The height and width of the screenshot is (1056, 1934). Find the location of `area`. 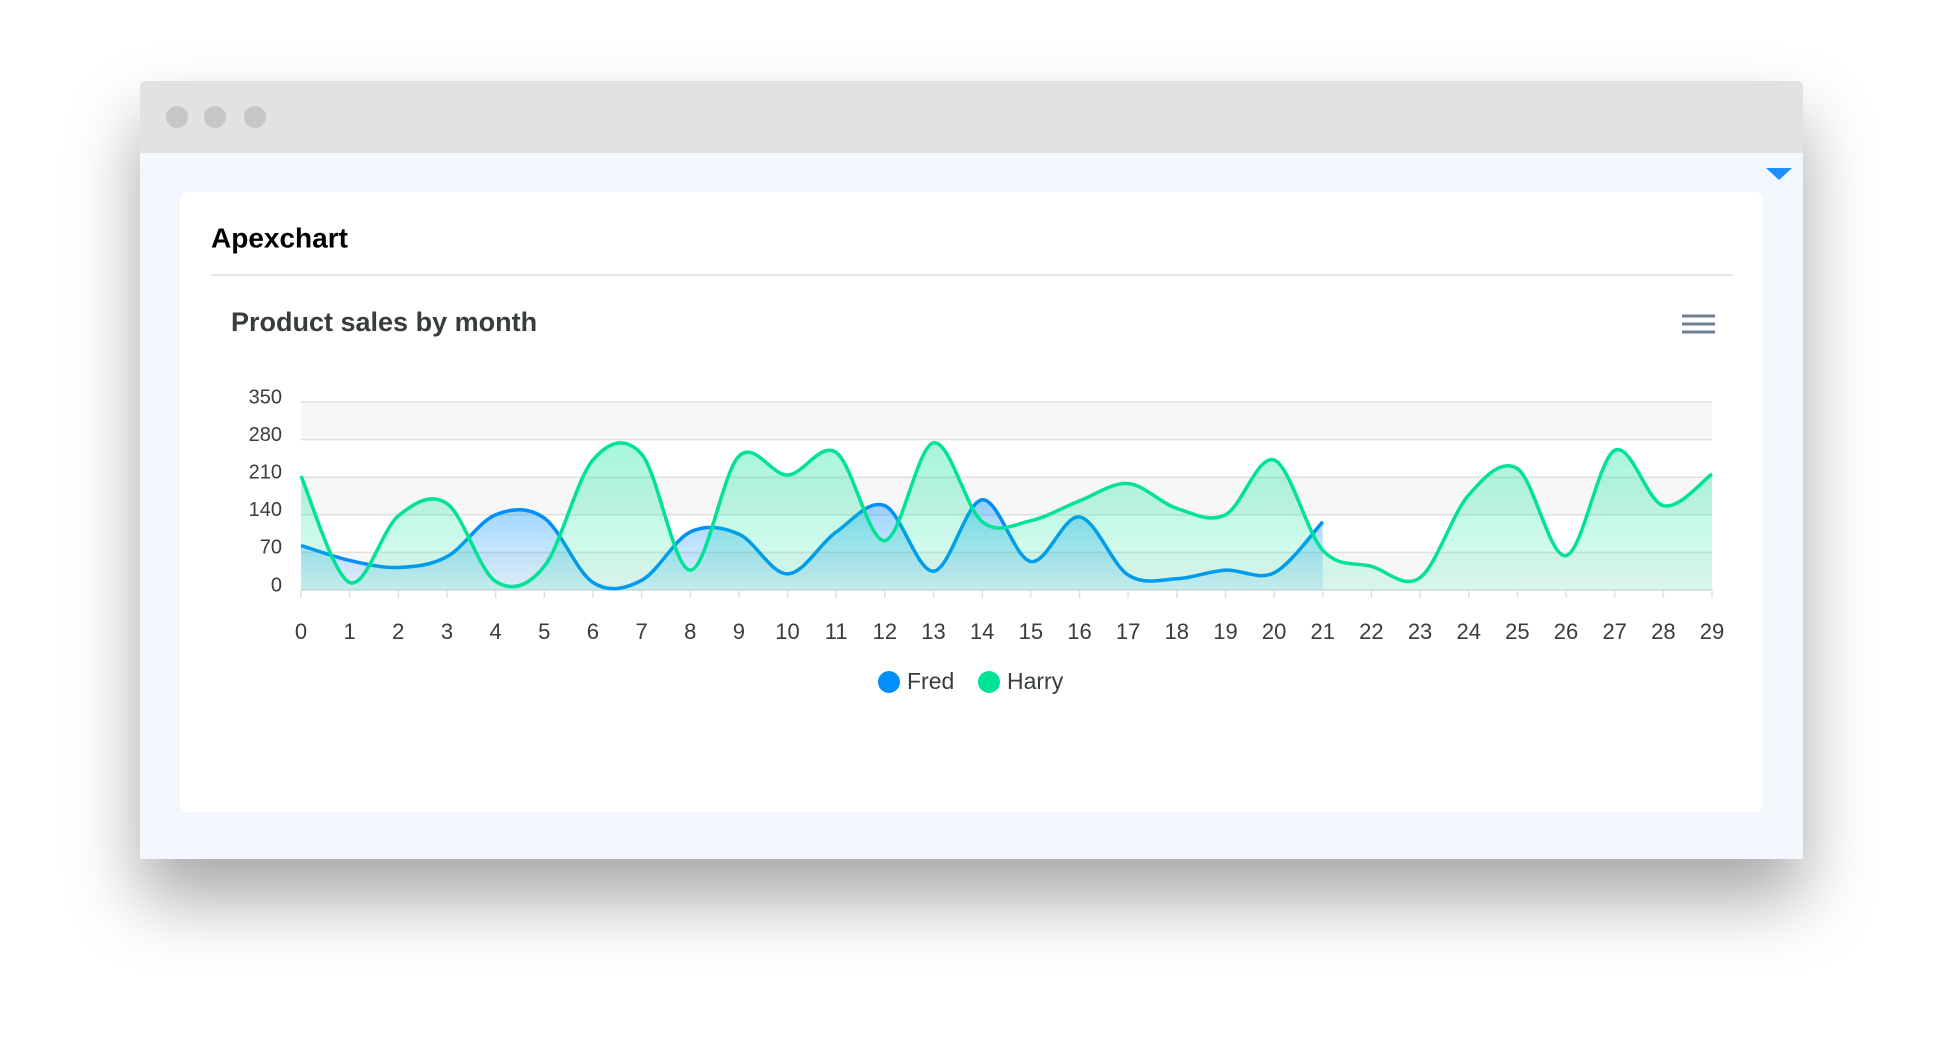

area is located at coordinates (1006, 516).